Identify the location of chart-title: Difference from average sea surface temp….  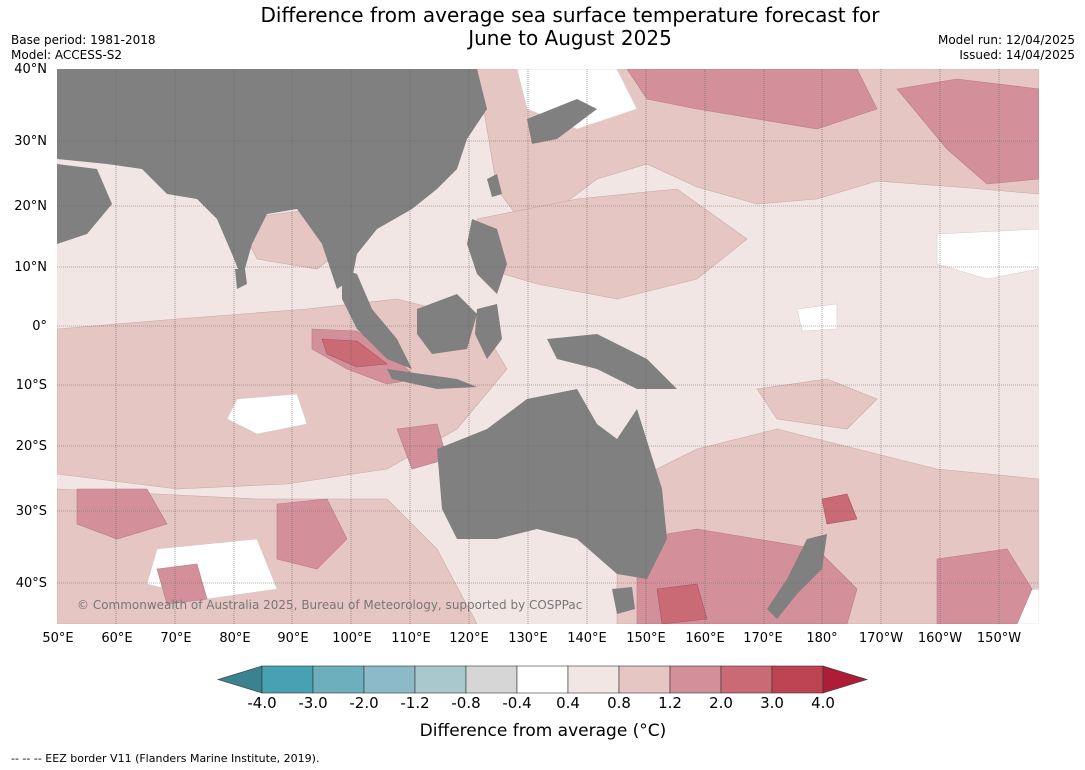
(570, 27).